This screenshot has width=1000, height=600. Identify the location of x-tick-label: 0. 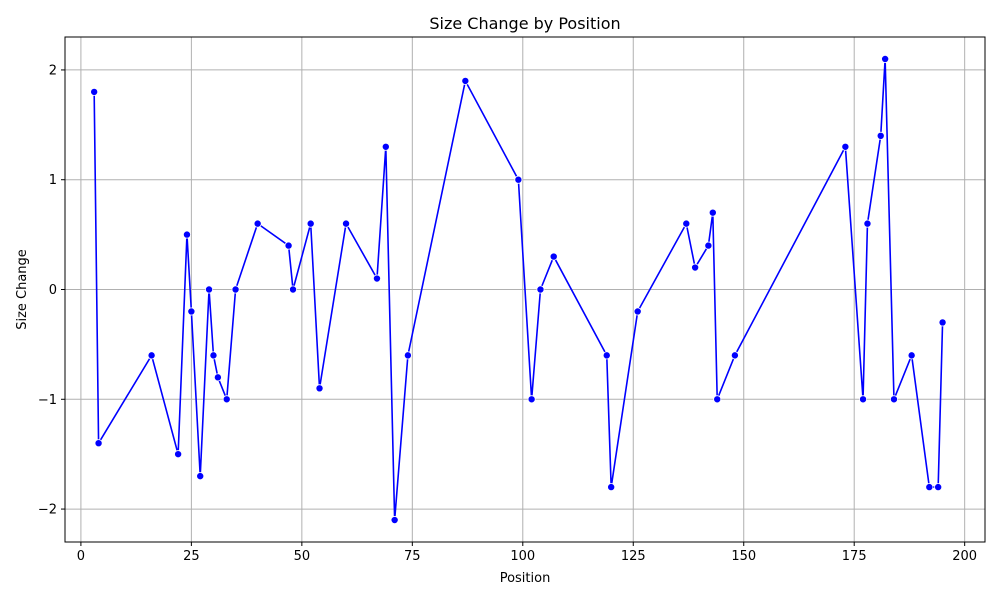
(81, 556).